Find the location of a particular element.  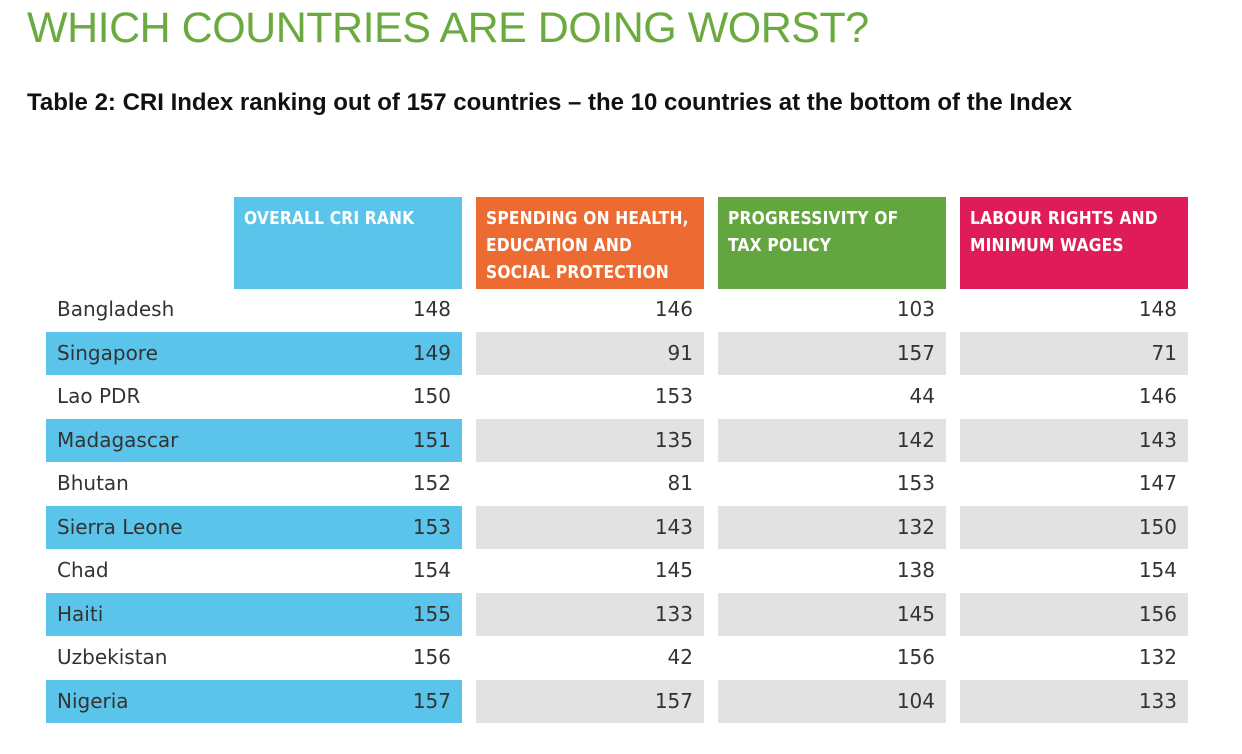

cri-rank-cell: 154 is located at coordinates (431, 570).